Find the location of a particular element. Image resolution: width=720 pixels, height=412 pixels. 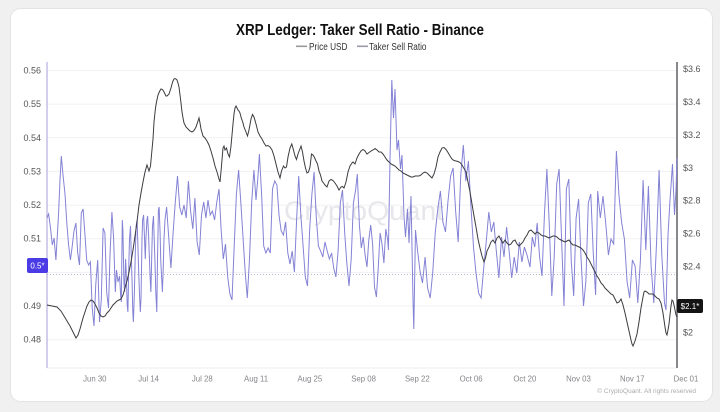

svg-text: CryptoQuant is located at coordinates (364, 211).